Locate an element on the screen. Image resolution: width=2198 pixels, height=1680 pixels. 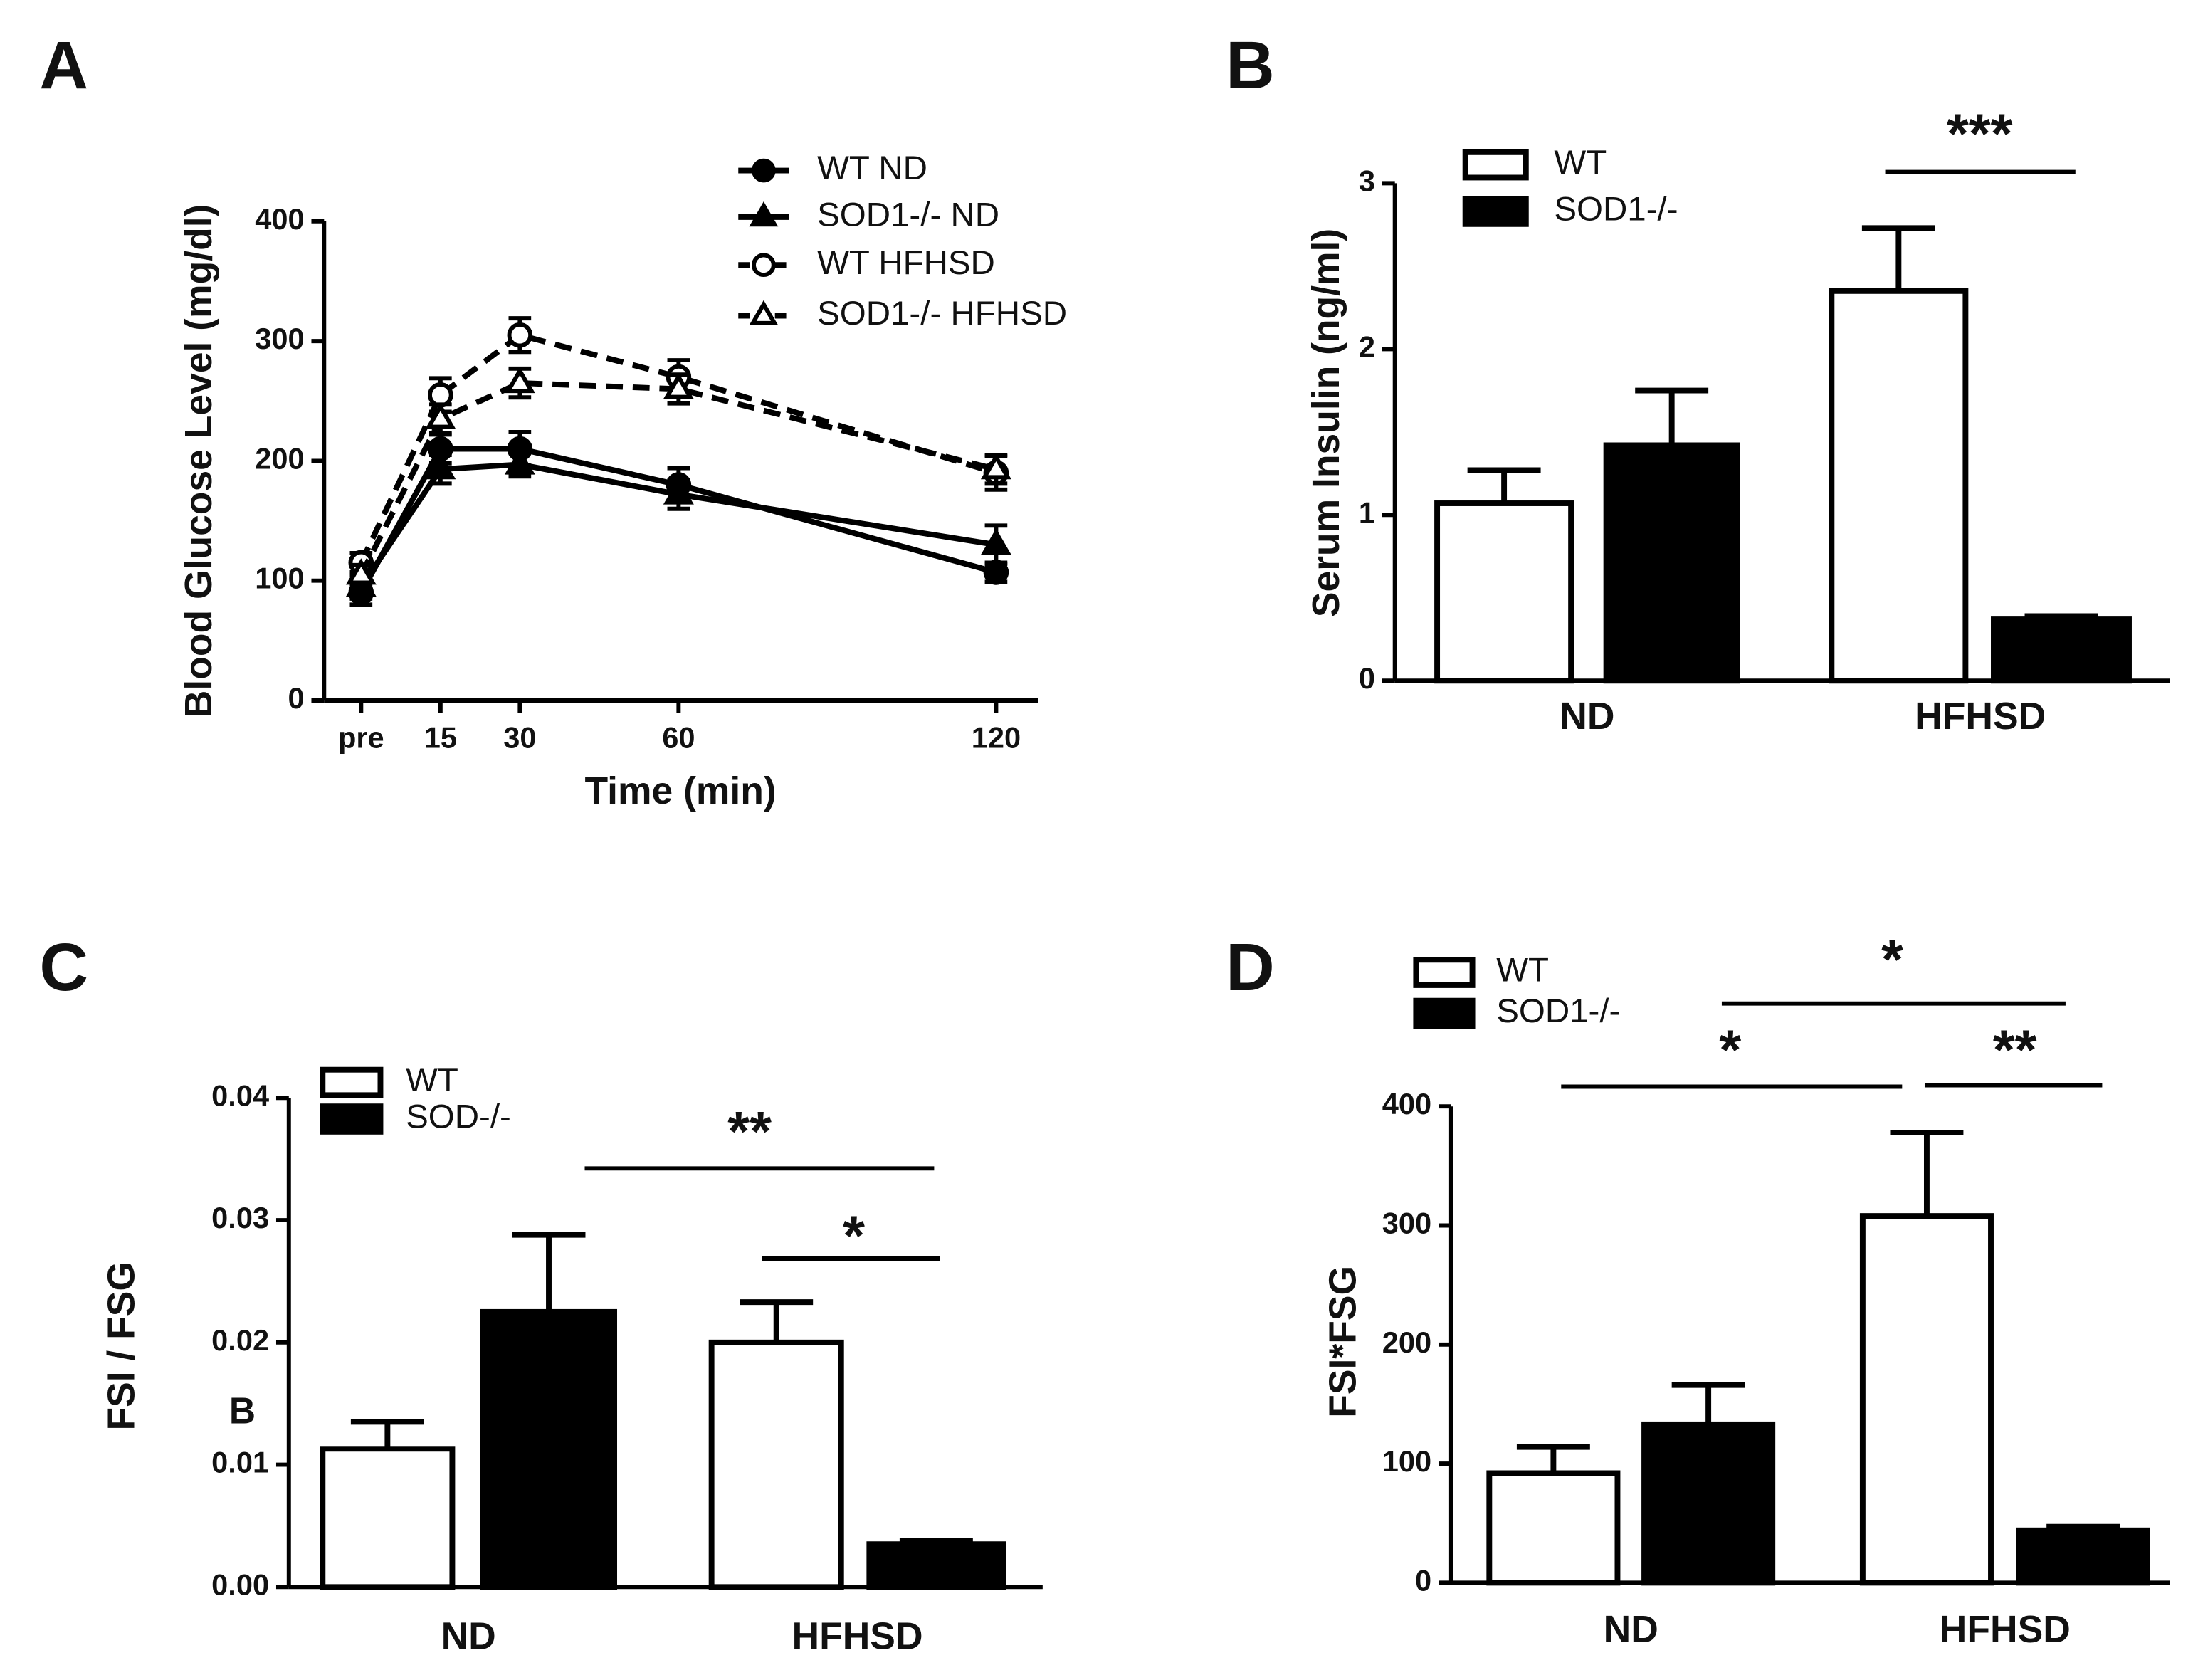
annotation: B is located at coordinates (242, 1410).